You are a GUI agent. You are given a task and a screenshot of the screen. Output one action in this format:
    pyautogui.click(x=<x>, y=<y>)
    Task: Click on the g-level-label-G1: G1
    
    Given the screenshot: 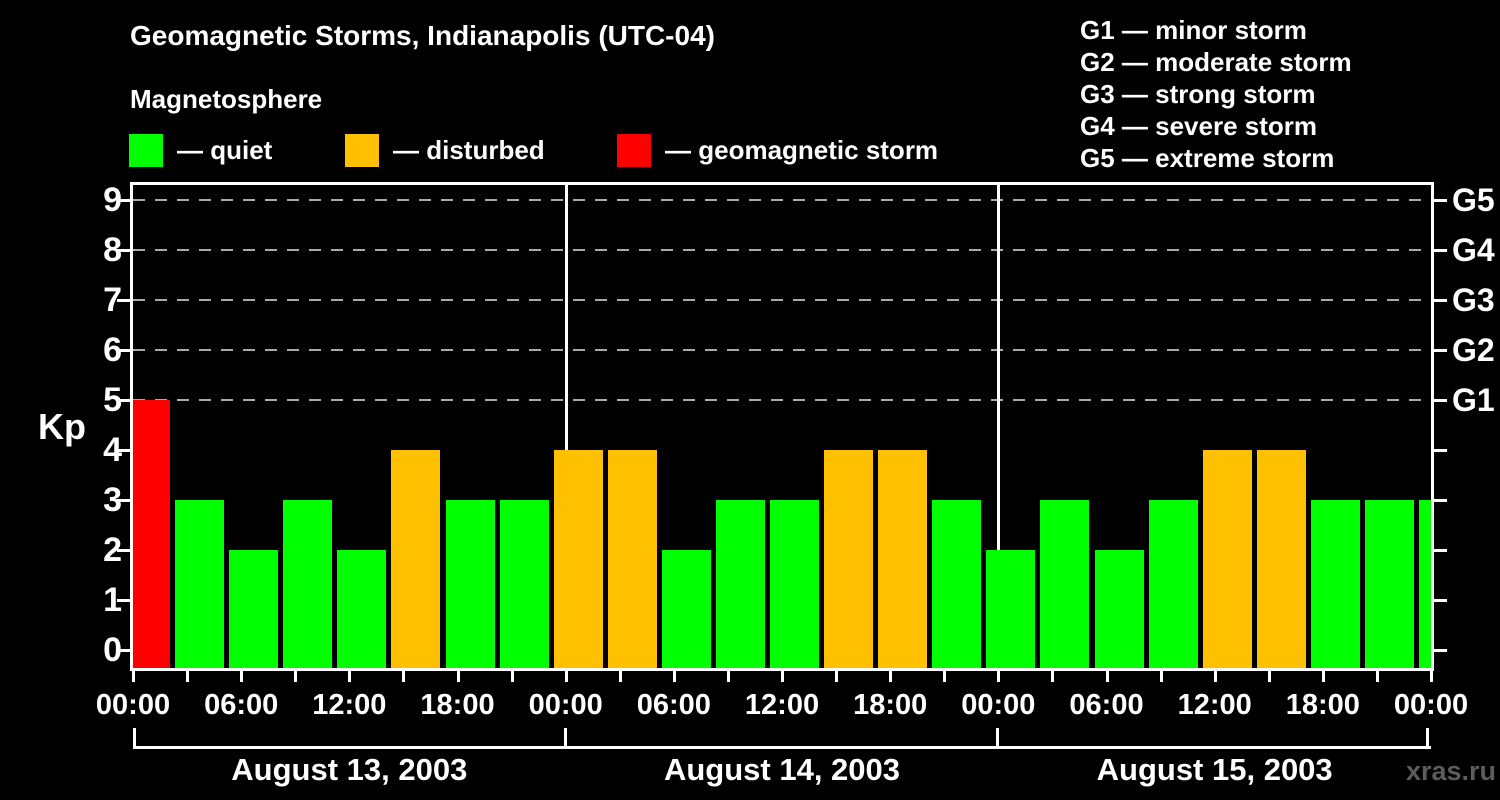 What is the action you would take?
    pyautogui.click(x=1473, y=400)
    